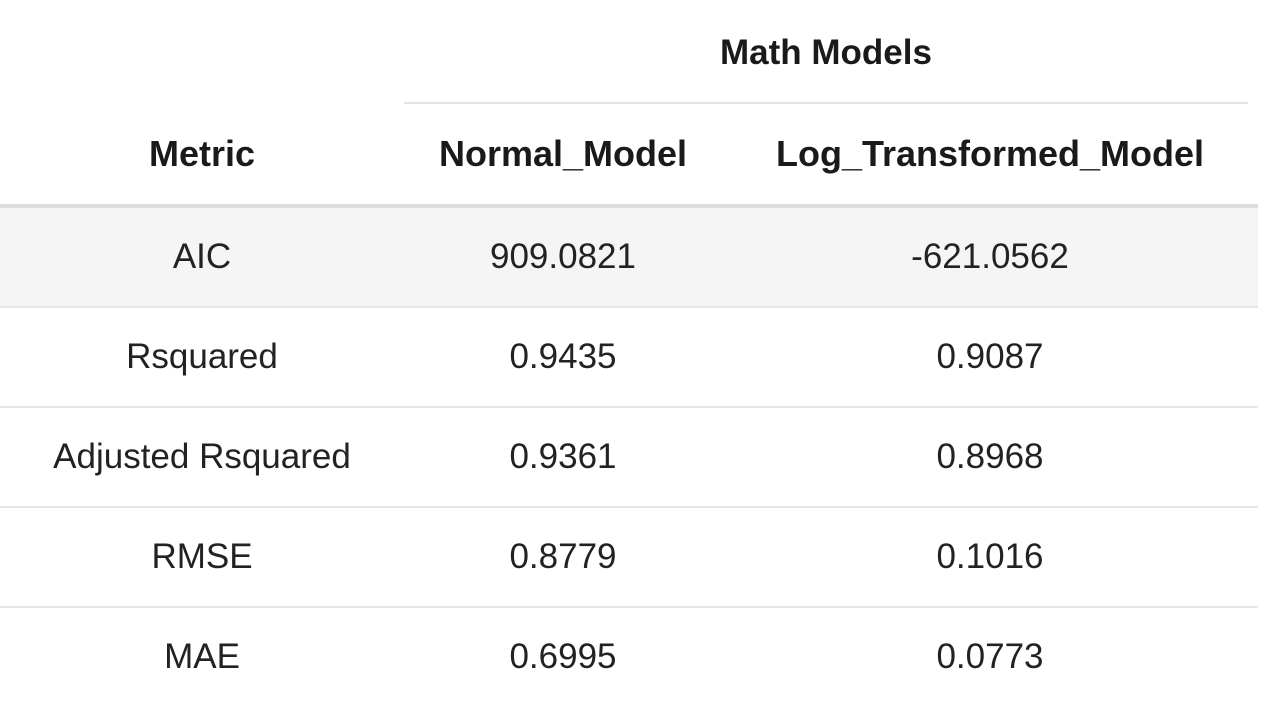  I want to click on column-header-log-transformed-model: Log_Transformed_Model, so click(990, 153).